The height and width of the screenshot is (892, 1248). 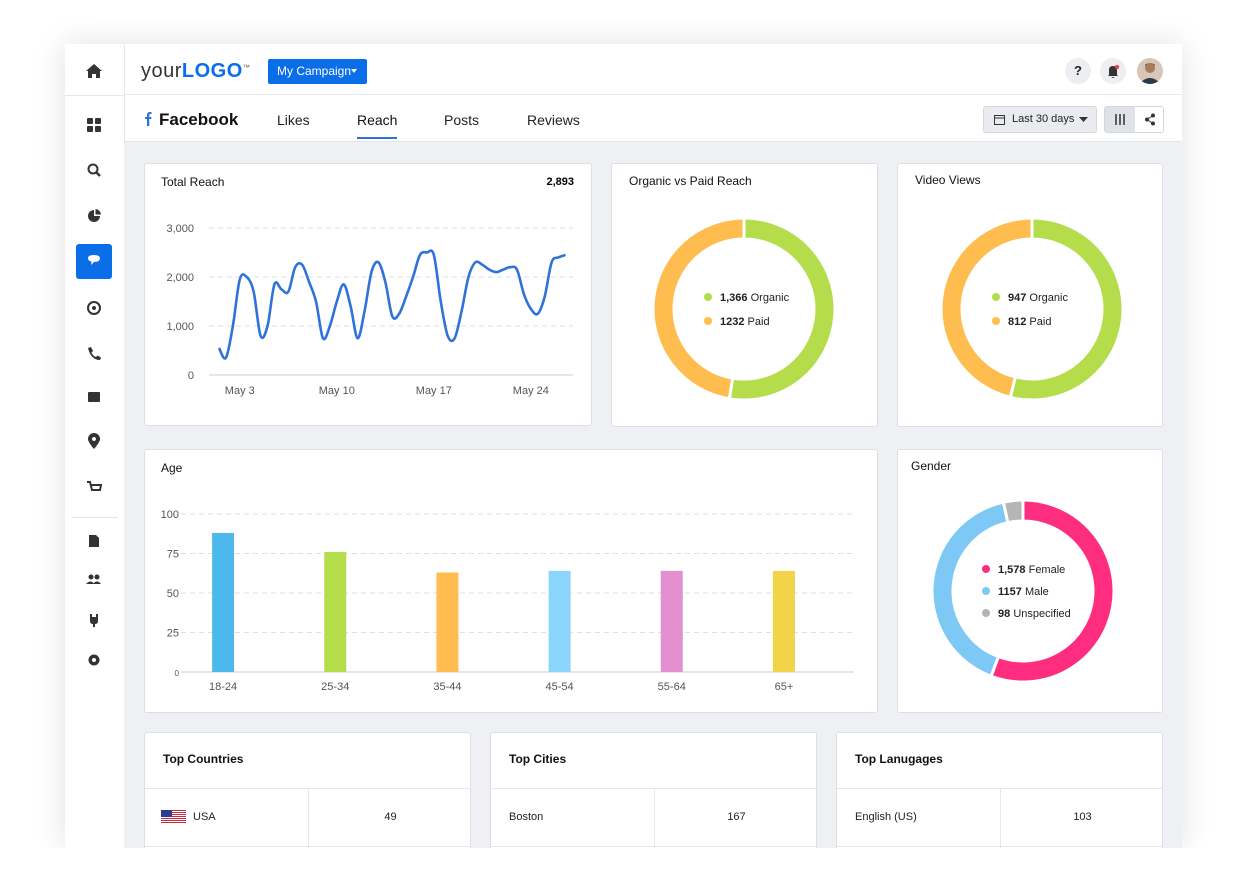 I want to click on notifications-button, so click(x=1113, y=71).